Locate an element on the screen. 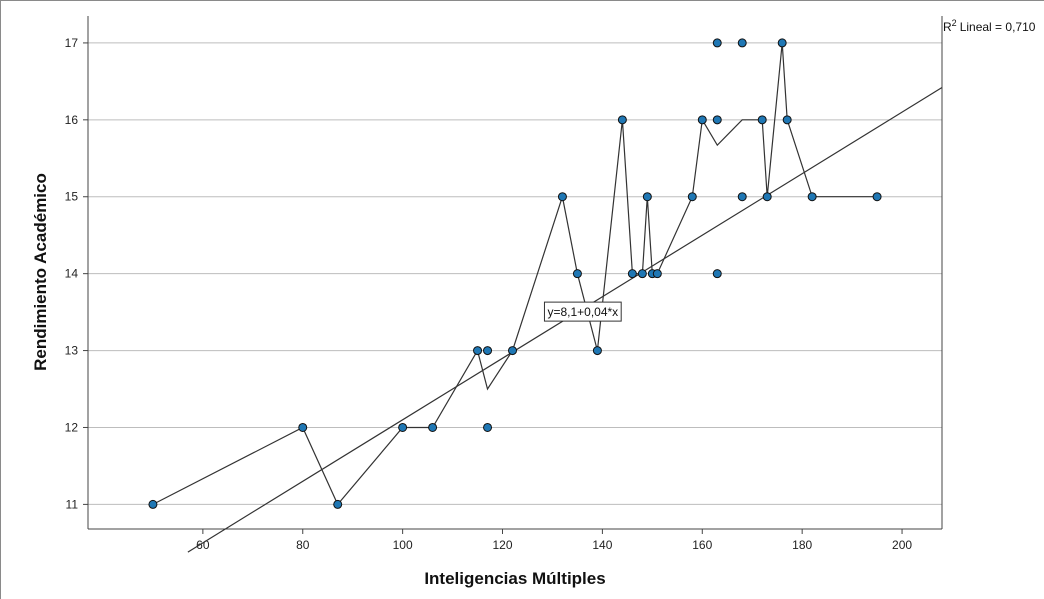  y-tick-label: 12 is located at coordinates (72, 427).